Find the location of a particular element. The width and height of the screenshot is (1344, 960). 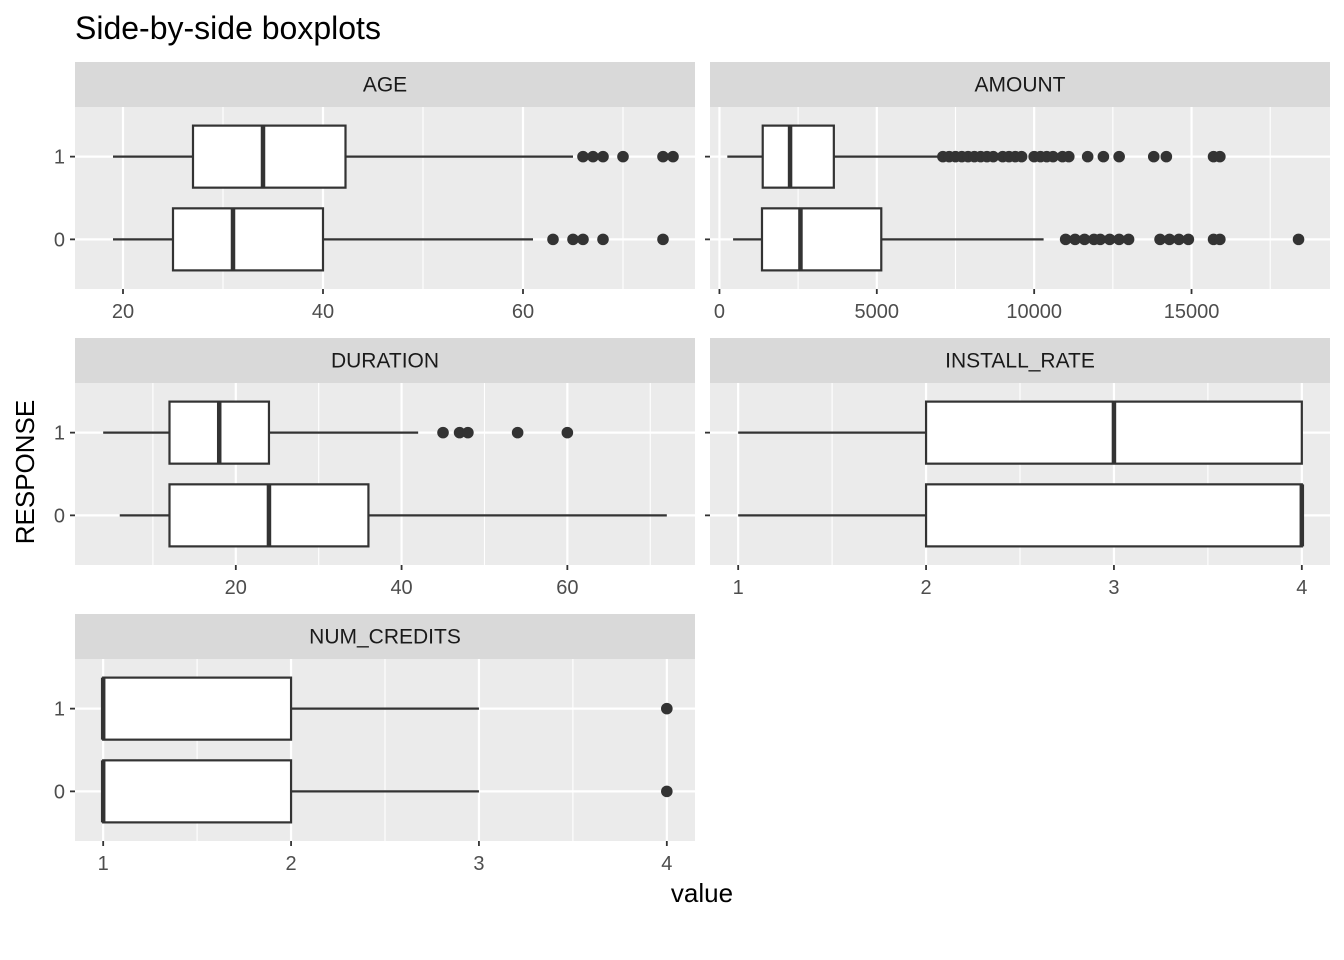

x-tick-label: 40 is located at coordinates (323, 312).